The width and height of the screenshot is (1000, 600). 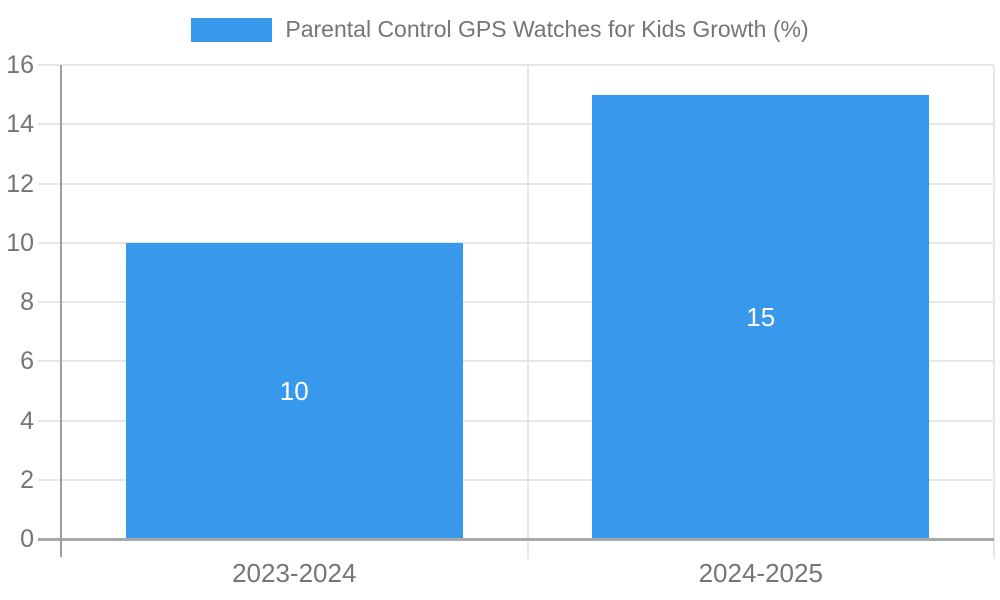 What do you see at coordinates (232, 29) in the screenshot?
I see `legend-swatch` at bounding box center [232, 29].